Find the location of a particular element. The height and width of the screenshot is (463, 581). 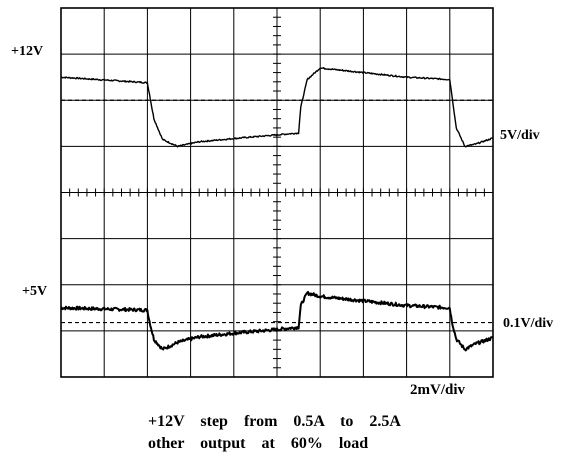

lower-level-label: +5V is located at coordinates (35, 291).